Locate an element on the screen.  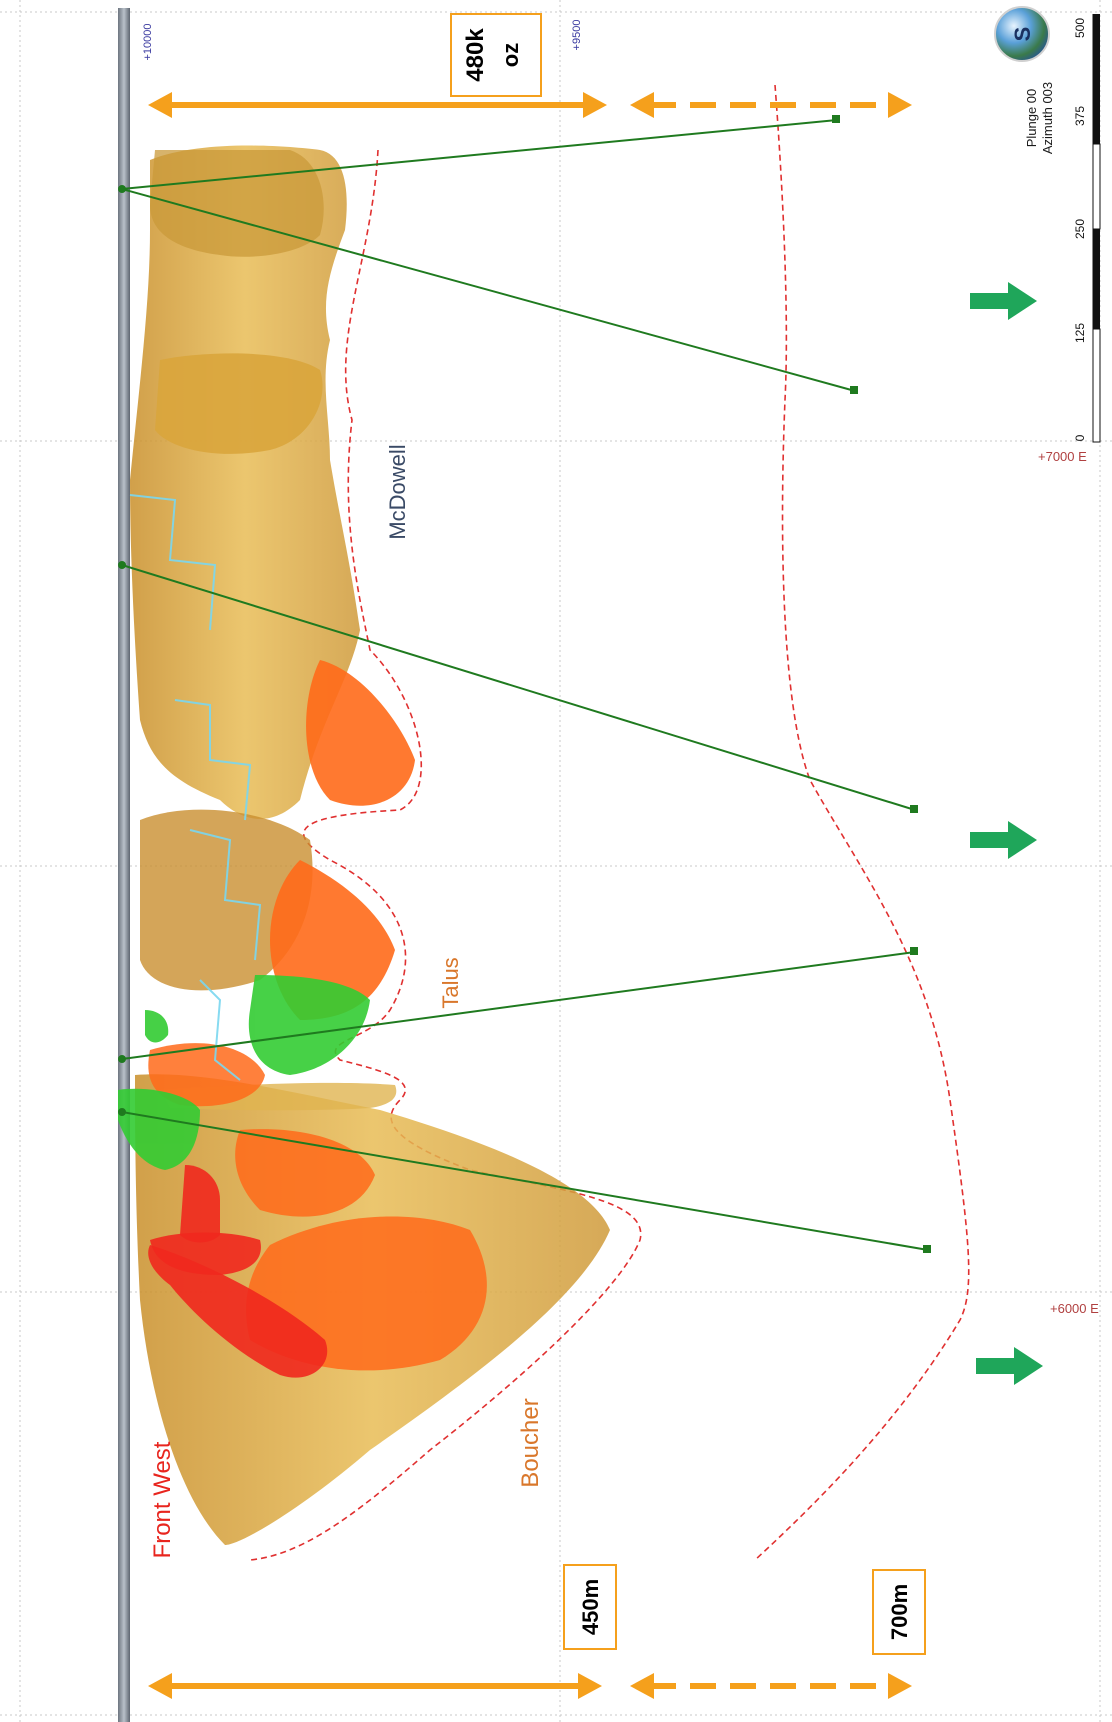
scale-tick-250: 250 is located at coordinates (1080, 229).